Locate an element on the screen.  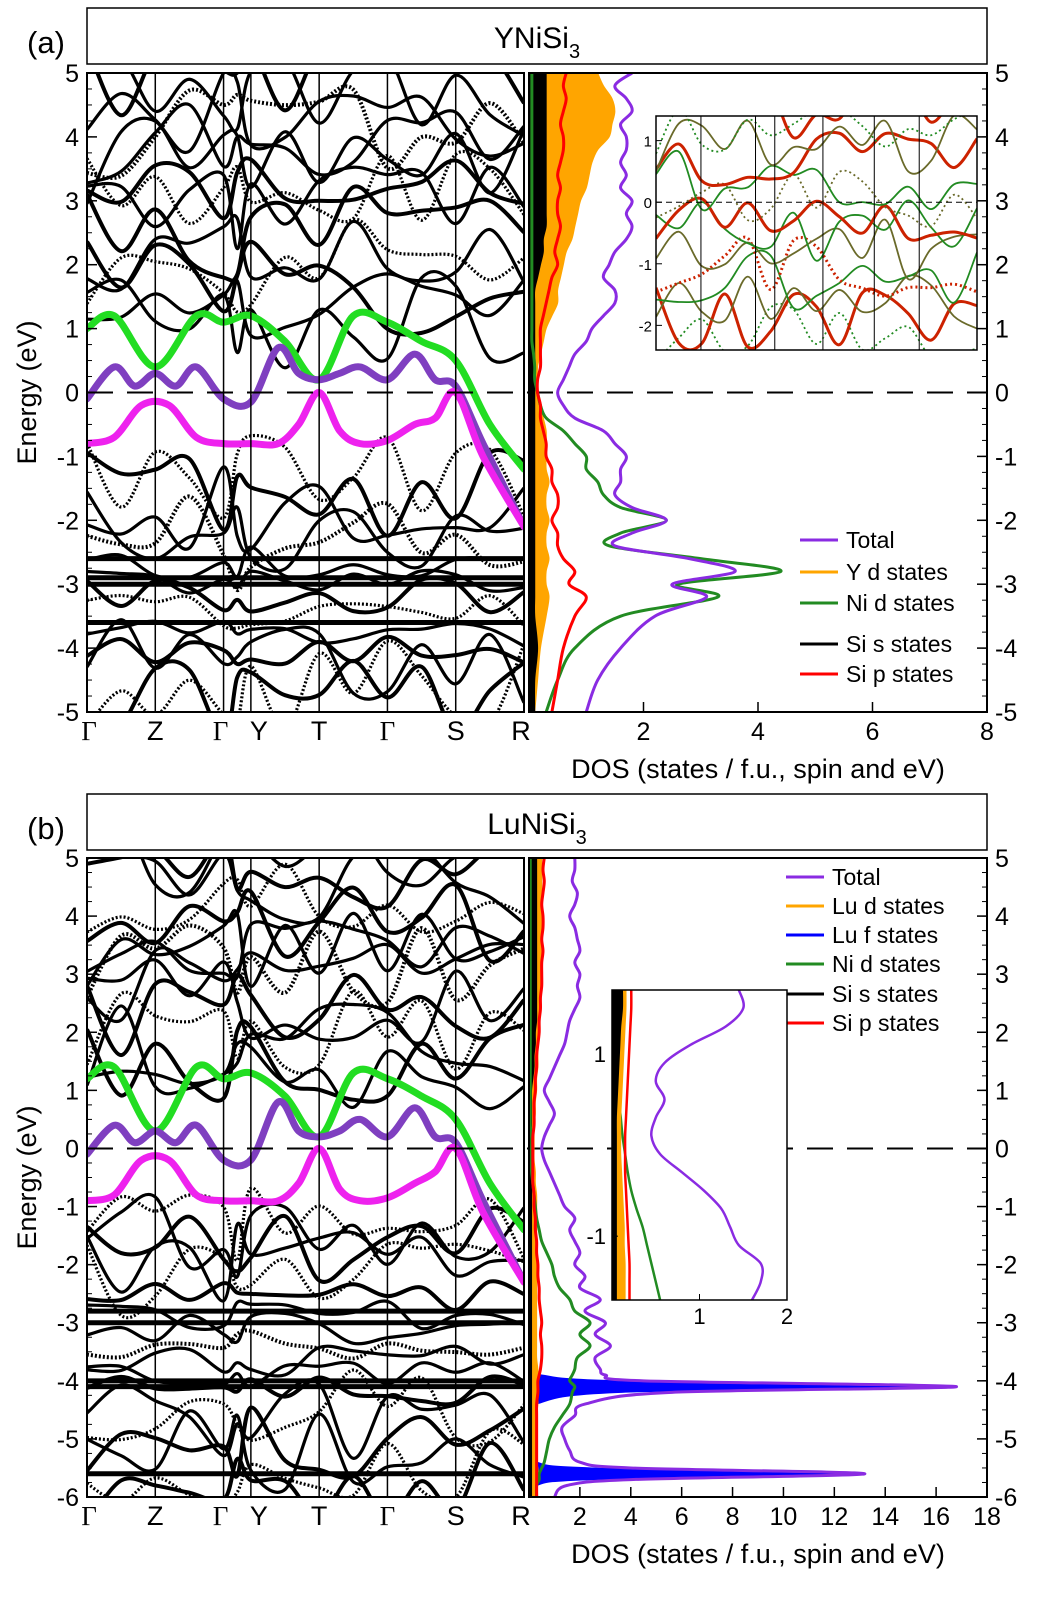
legend-label: Lu d states is located at coordinates (888, 906).